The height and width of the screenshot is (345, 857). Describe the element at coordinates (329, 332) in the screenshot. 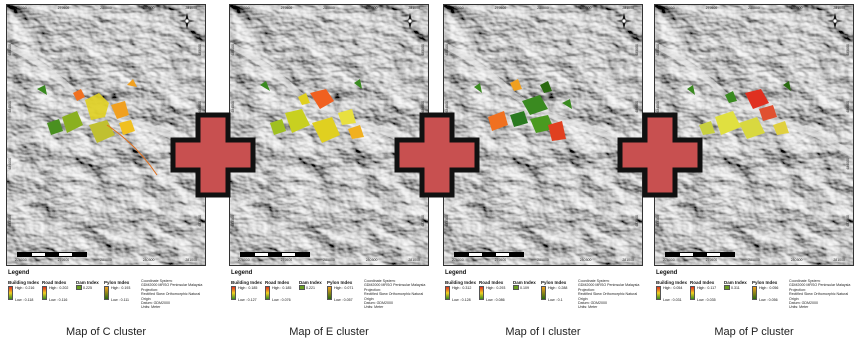

I see `panel-caption: Map of E cluster` at that location.